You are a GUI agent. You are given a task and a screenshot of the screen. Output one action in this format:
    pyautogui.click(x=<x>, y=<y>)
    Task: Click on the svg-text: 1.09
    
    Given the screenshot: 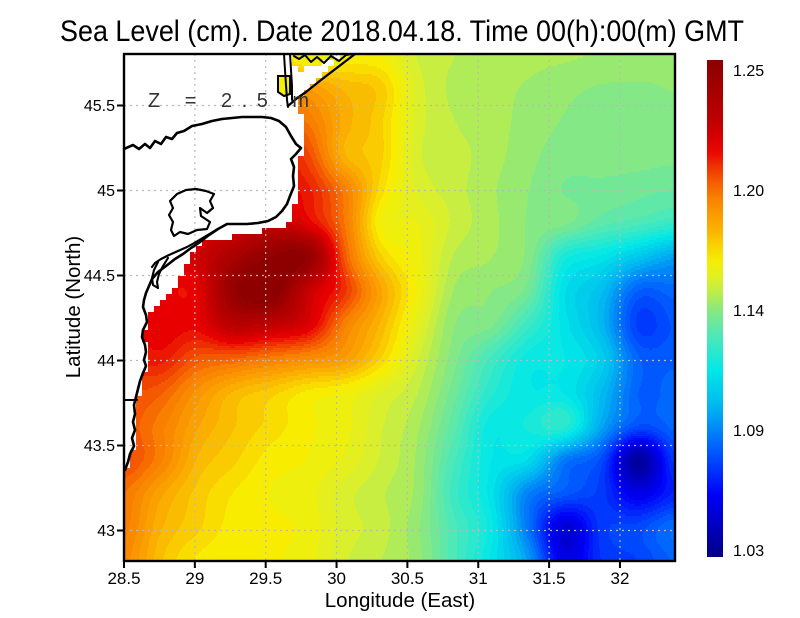 What is the action you would take?
    pyautogui.click(x=748, y=431)
    